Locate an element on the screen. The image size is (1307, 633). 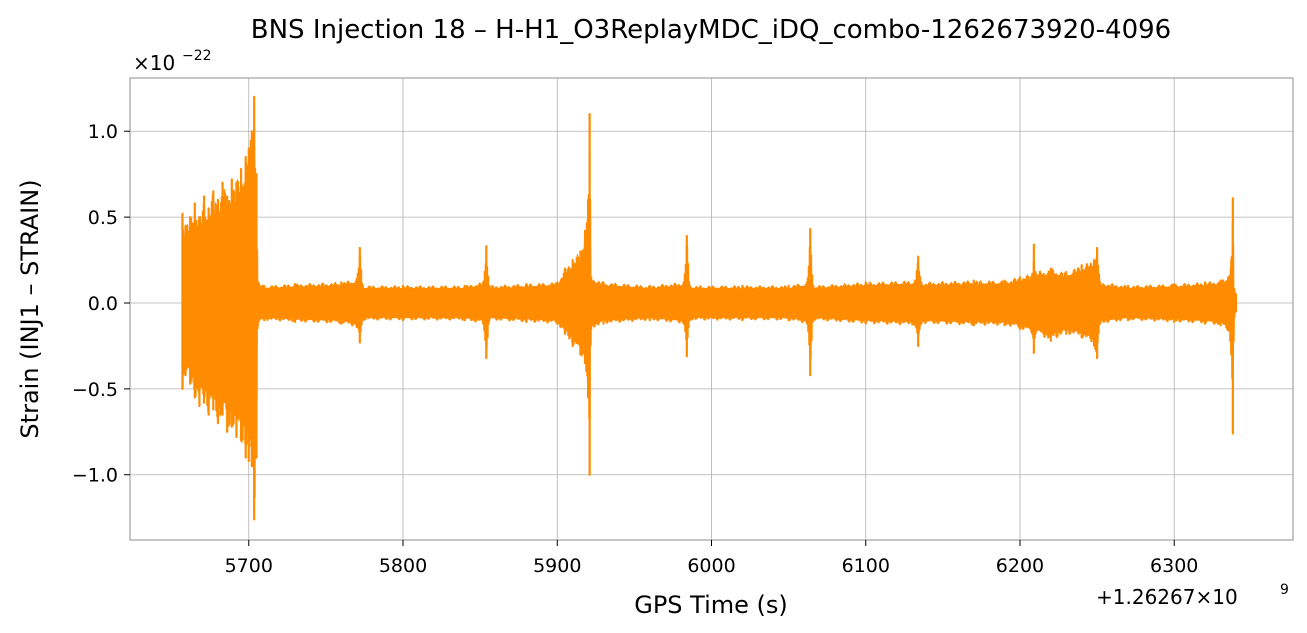
x-axis-label: GPS Time (s) is located at coordinates (711, 605).